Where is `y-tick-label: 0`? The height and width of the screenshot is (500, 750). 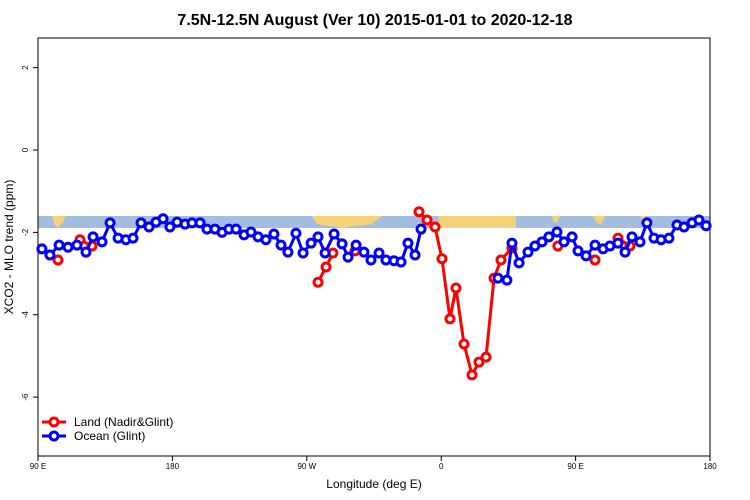 y-tick-label: 0 is located at coordinates (25, 149).